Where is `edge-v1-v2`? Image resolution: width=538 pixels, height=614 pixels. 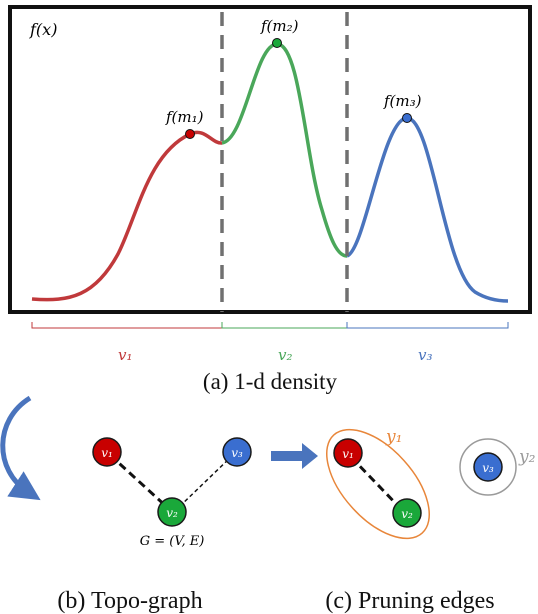 edge-v1-v2 is located at coordinates (139, 481).